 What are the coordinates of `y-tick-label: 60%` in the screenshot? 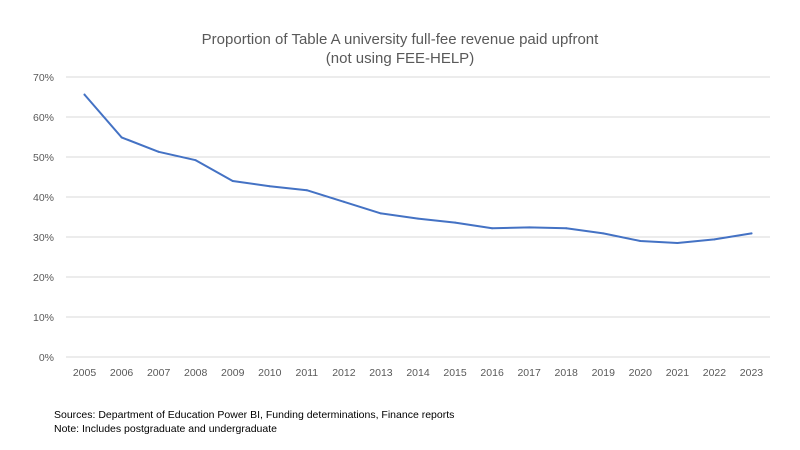 It's located at (43, 118).